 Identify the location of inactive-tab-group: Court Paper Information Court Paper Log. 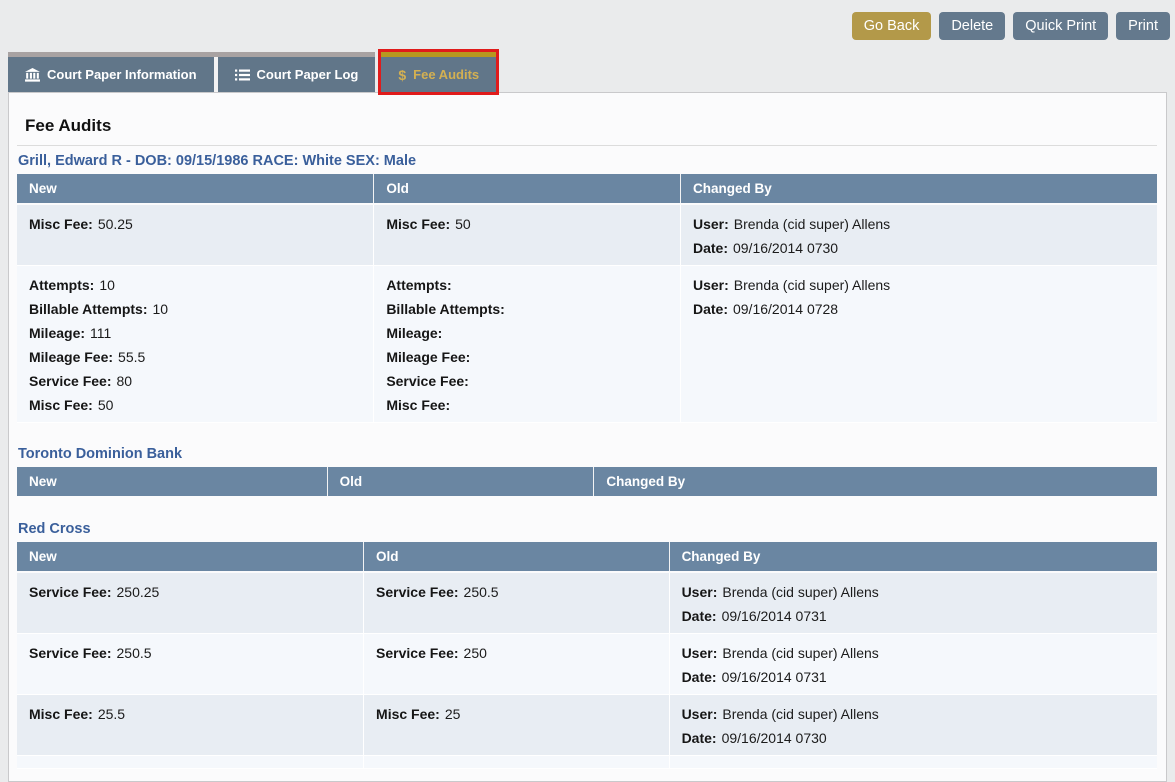
(192, 72).